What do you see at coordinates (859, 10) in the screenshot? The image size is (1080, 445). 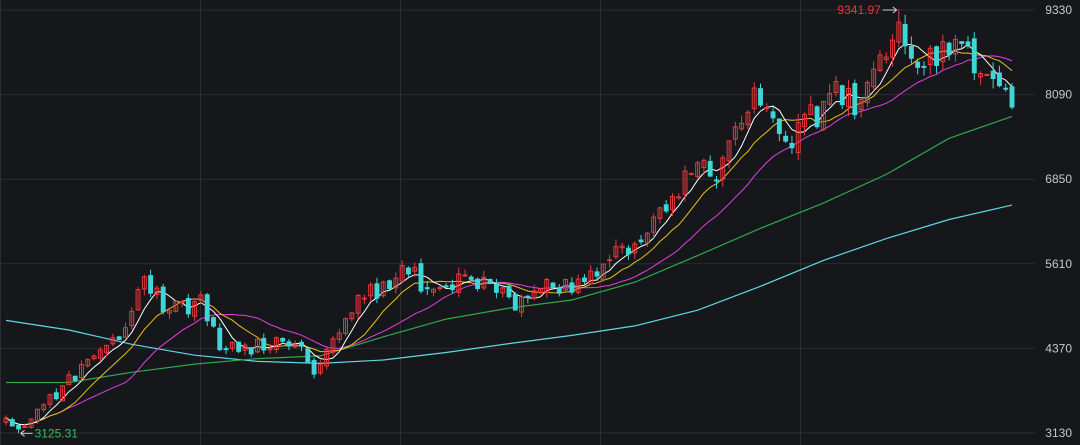 I see `high-annotation-label: 9341.97` at bounding box center [859, 10].